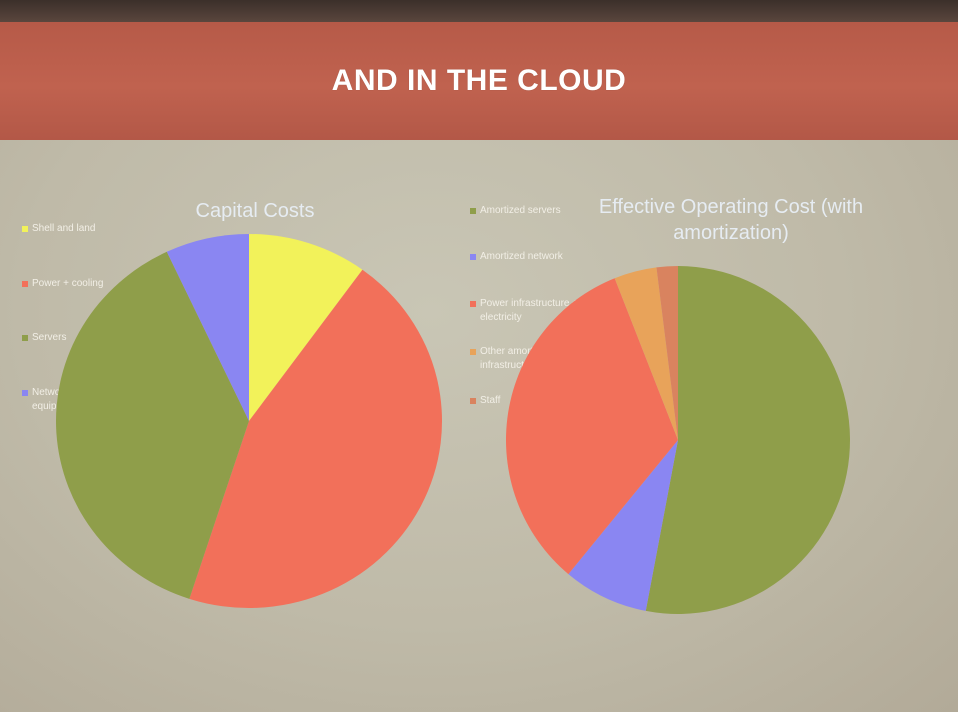  I want to click on capital-costs-title: Capital Costs, so click(255, 211).